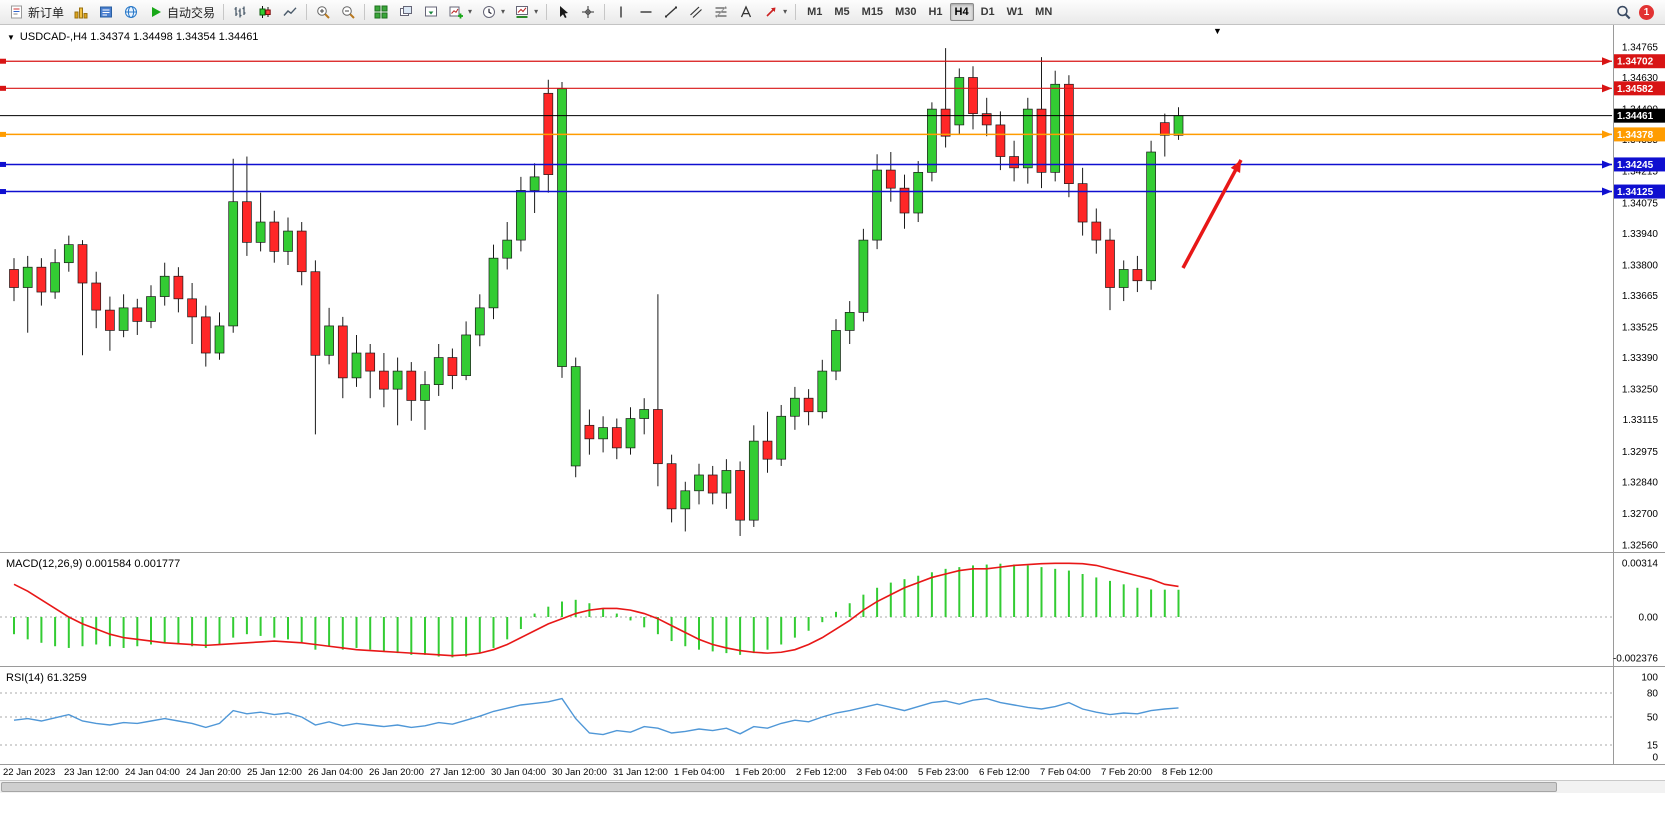 Image resolution: width=1665 pixels, height=836 pixels. What do you see at coordinates (1640, 546) in the screenshot?
I see `svg-text: 1.32560` at bounding box center [1640, 546].